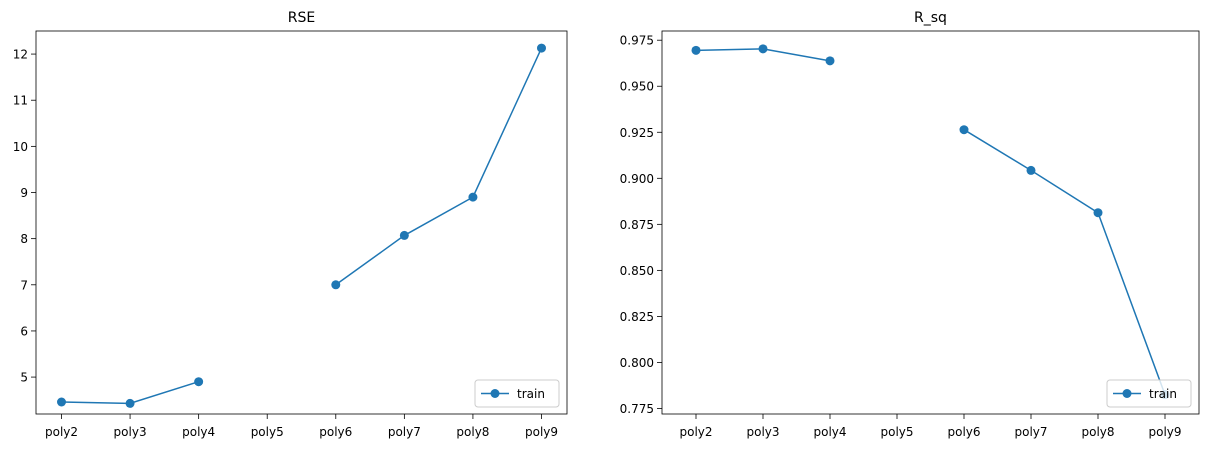 Image resolution: width=1209 pixels, height=449 pixels. What do you see at coordinates (637, 179) in the screenshot?
I see `y-tick-label: 0.900` at bounding box center [637, 179].